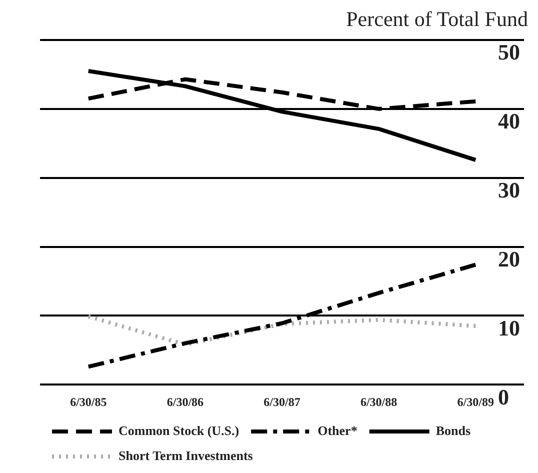  Describe the element at coordinates (185, 455) in the screenshot. I see `legend-label: Short Term Investments` at that location.